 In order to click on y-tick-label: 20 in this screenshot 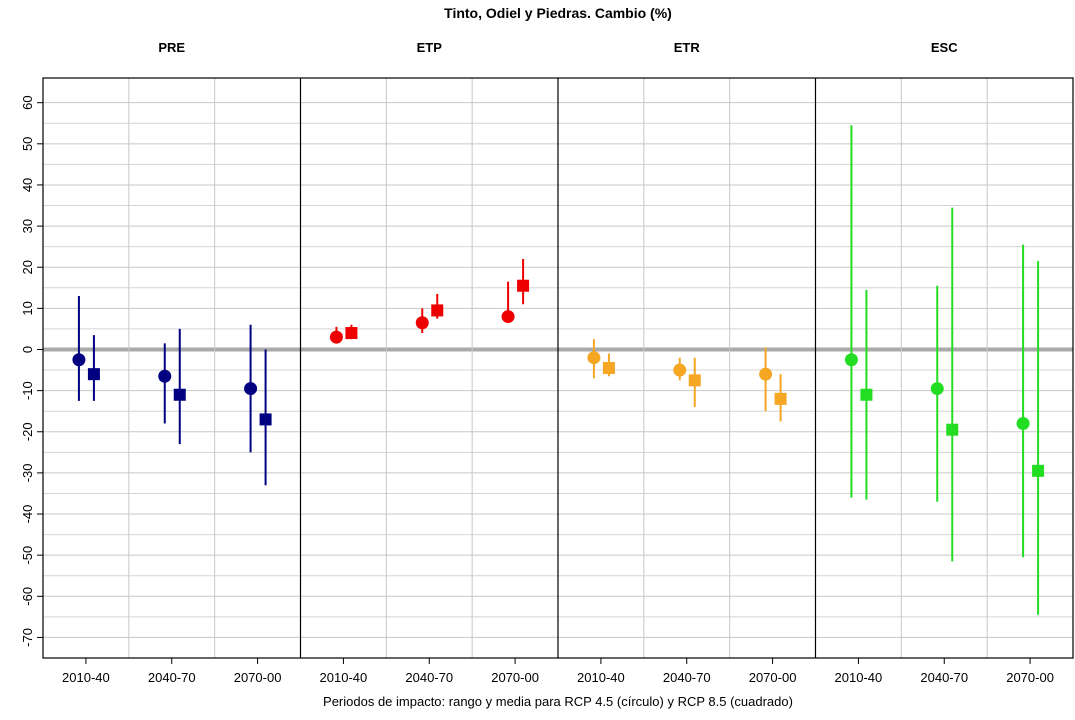, I will do `click(27, 267)`.